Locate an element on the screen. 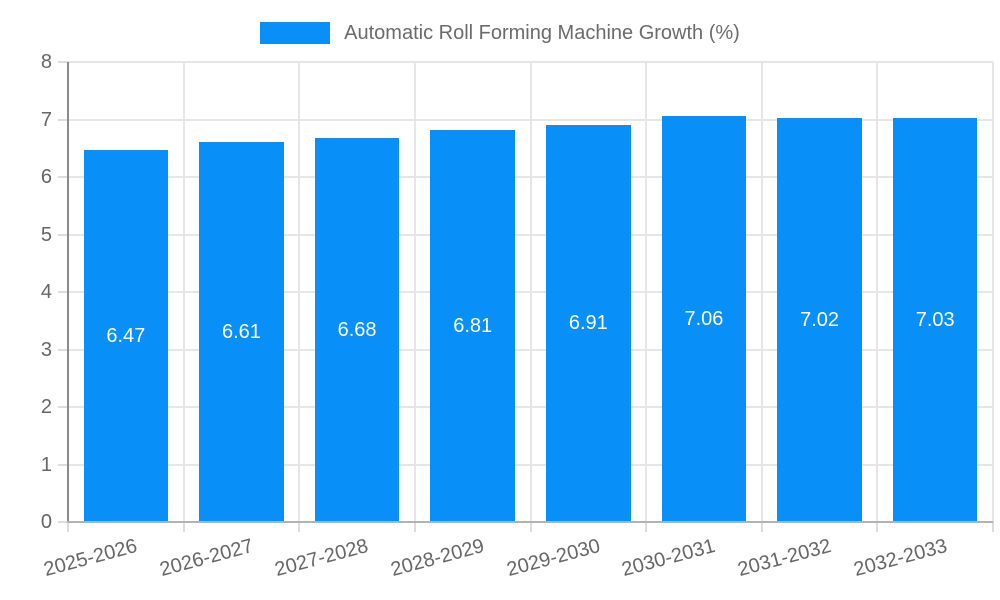  bar-value-label: 7.03 is located at coordinates (935, 319).